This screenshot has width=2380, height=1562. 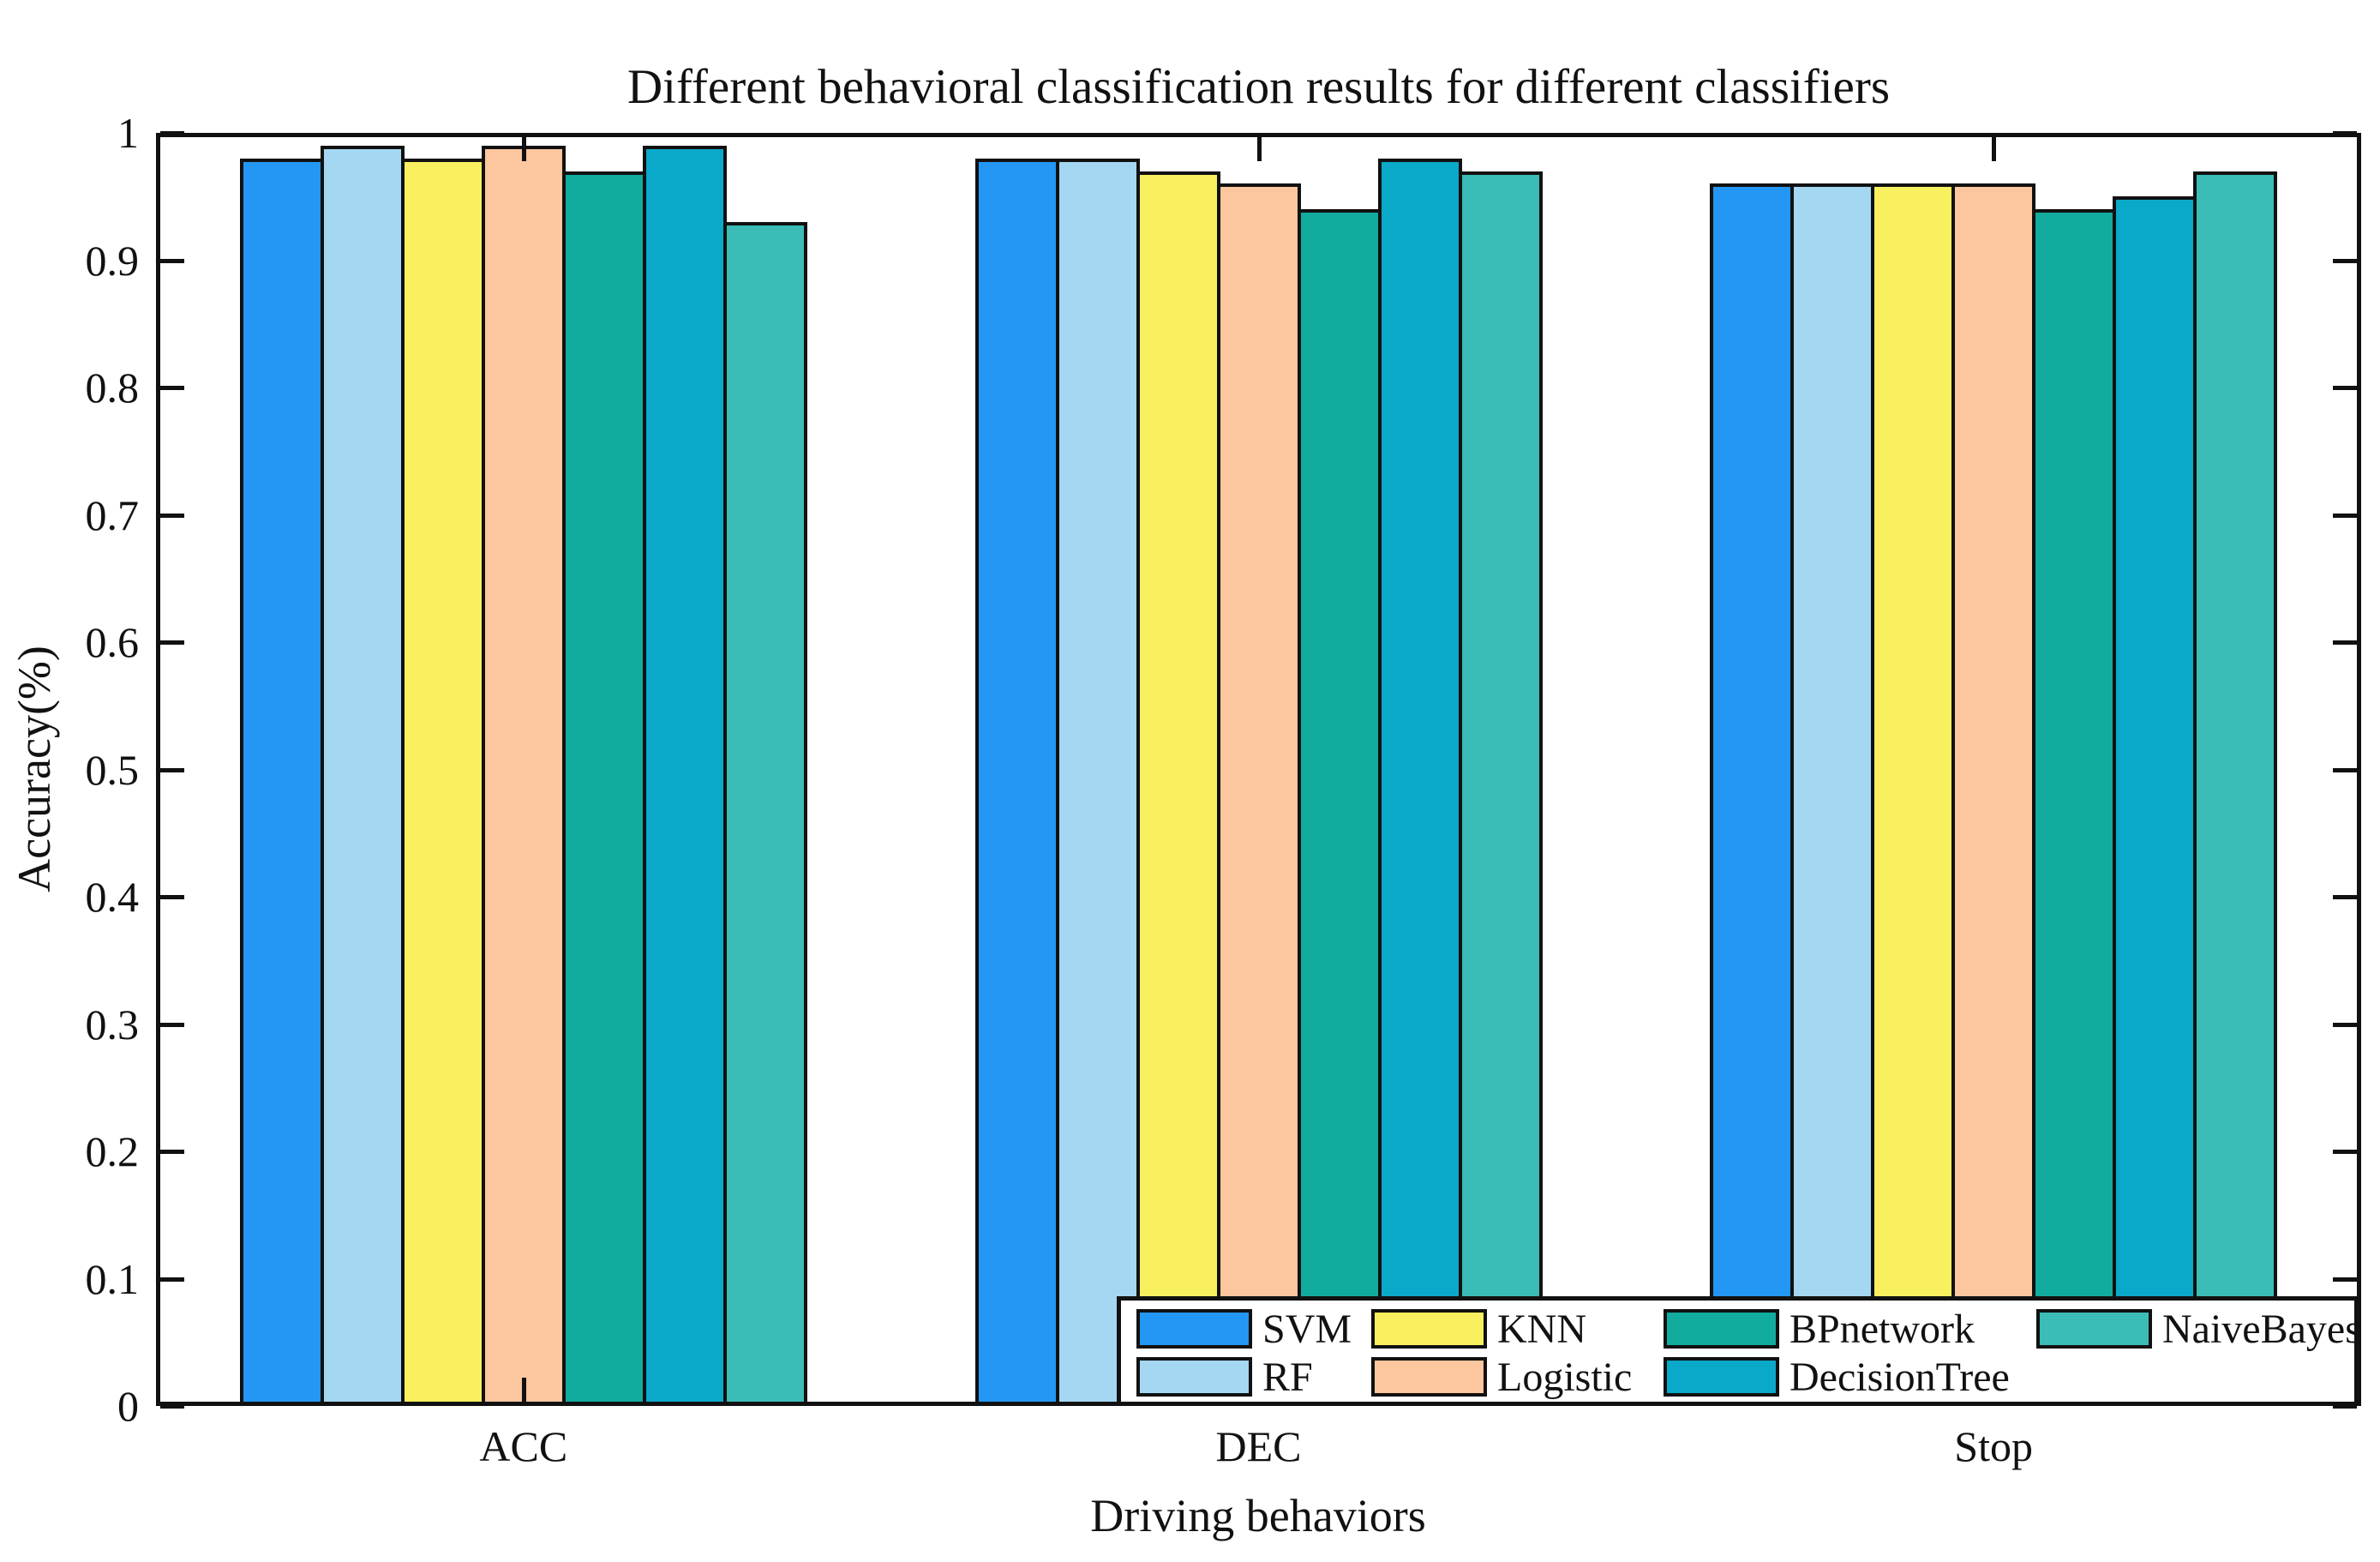 What do you see at coordinates (1994, 1446) in the screenshot?
I see `x-tick-label-Stop: Stop` at bounding box center [1994, 1446].